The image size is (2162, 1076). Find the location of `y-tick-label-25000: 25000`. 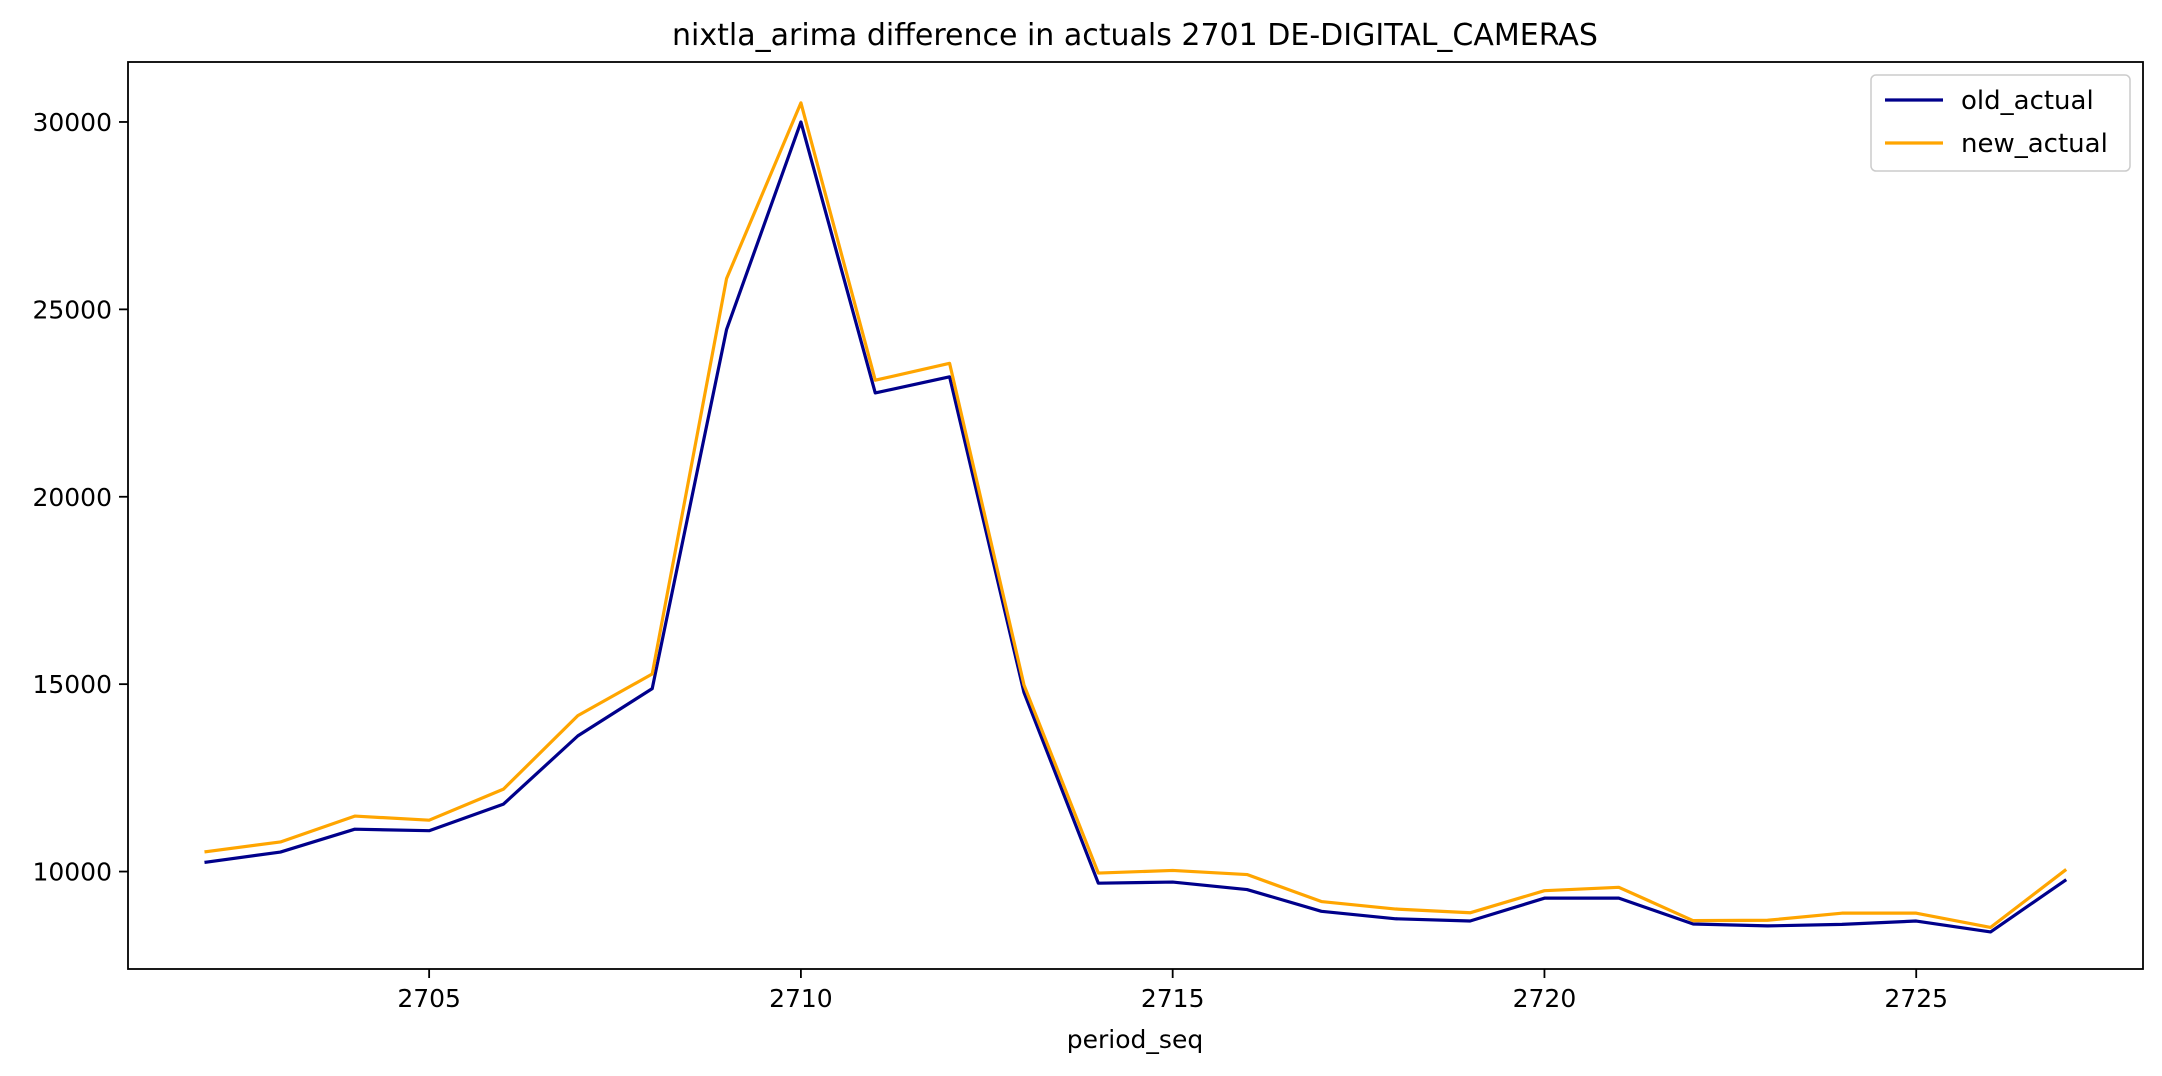

y-tick-label-25000: 25000 is located at coordinates (72, 309).